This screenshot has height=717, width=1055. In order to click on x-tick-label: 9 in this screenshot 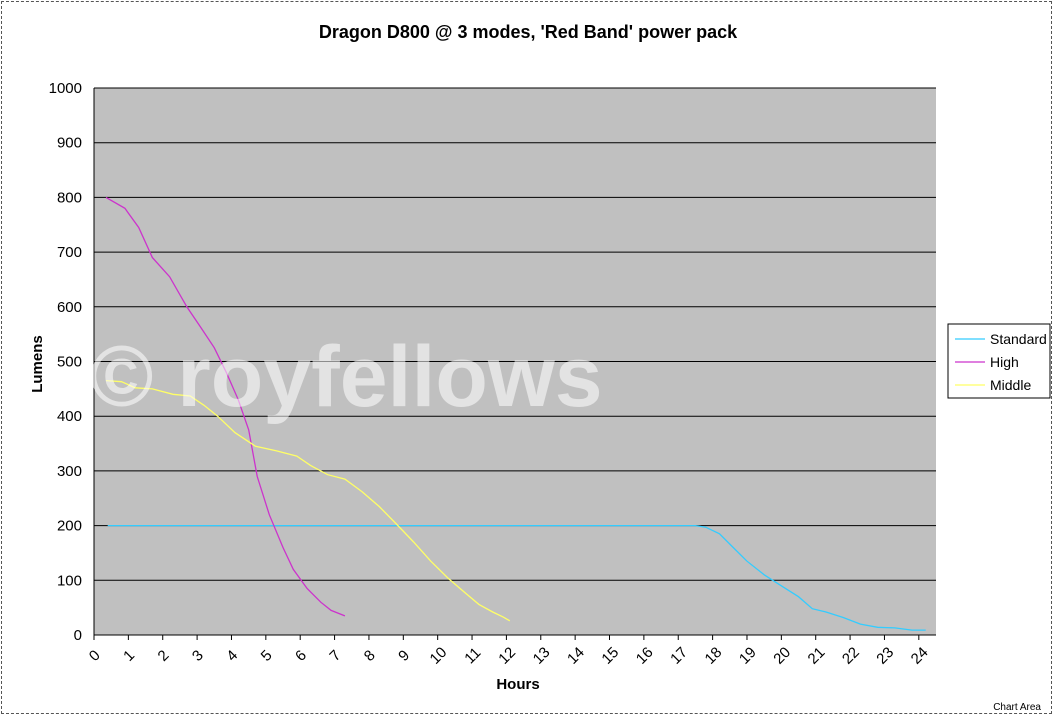, I will do `click(404, 656)`.